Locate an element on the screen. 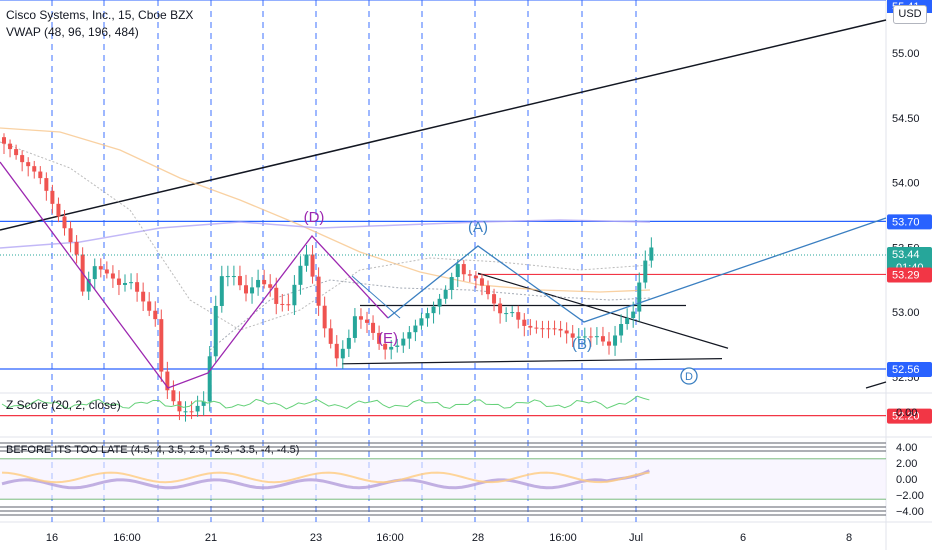  wave-label: (D) is located at coordinates (314, 217).